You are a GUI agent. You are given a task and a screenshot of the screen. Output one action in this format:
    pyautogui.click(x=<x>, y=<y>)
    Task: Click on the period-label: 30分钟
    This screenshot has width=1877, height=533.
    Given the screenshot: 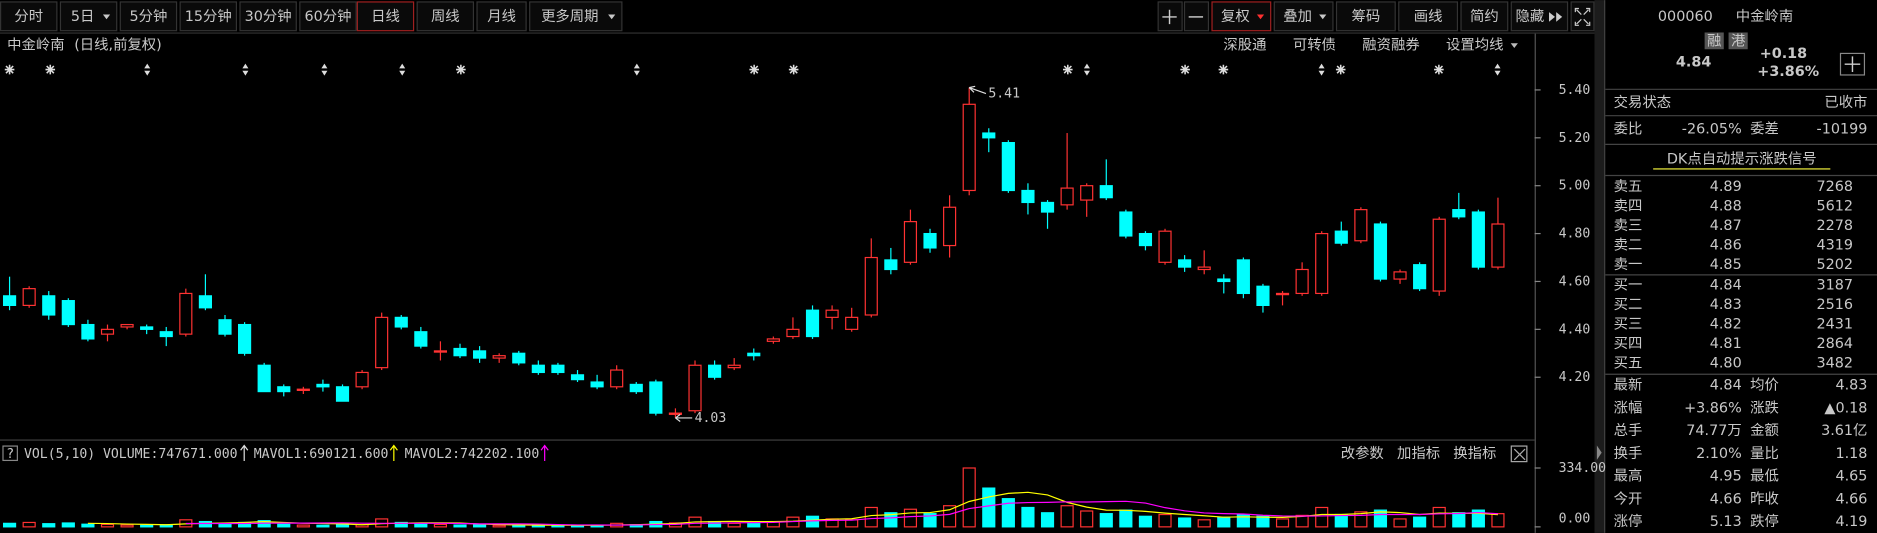 What is the action you would take?
    pyautogui.click(x=268, y=16)
    